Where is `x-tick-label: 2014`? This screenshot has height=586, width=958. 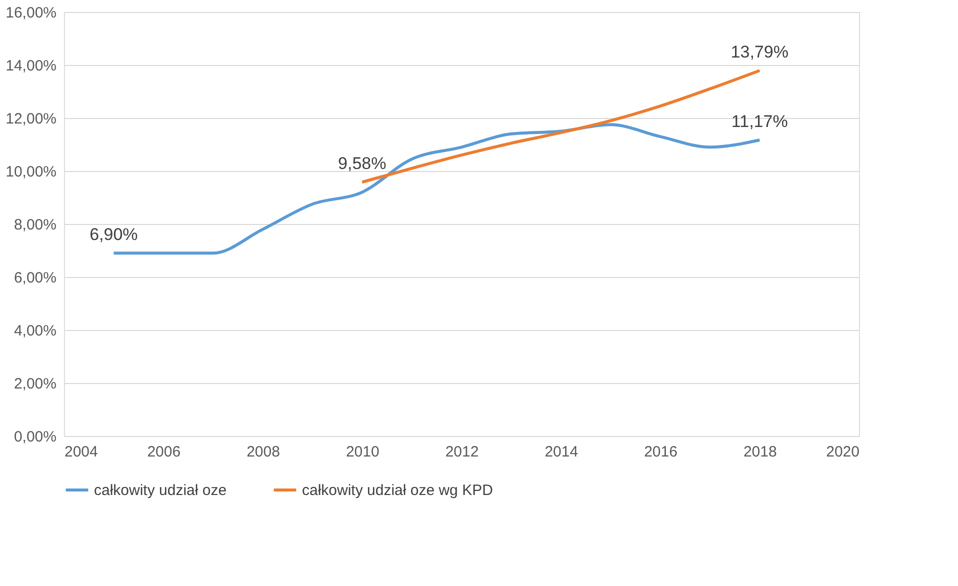 x-tick-label: 2014 is located at coordinates (561, 452).